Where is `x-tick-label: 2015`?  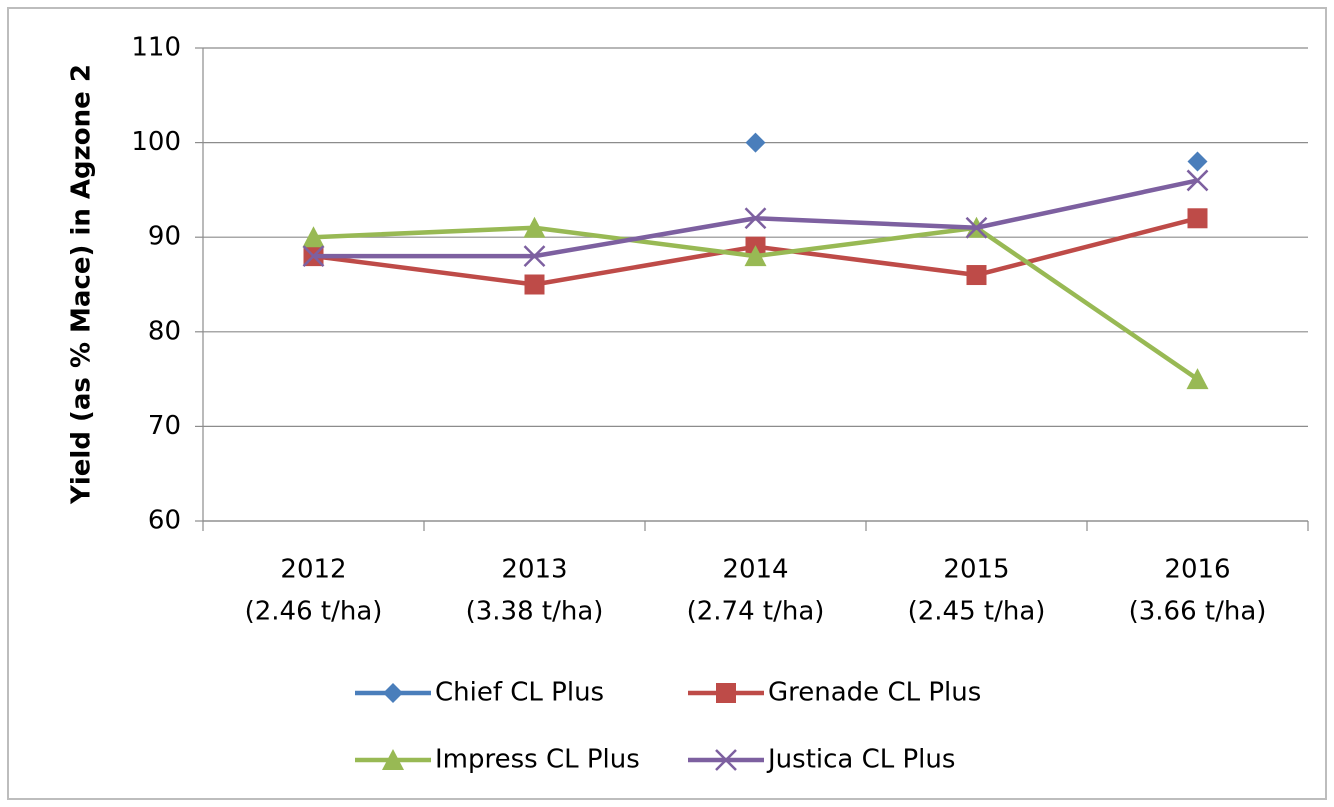 x-tick-label: 2015 is located at coordinates (976, 570).